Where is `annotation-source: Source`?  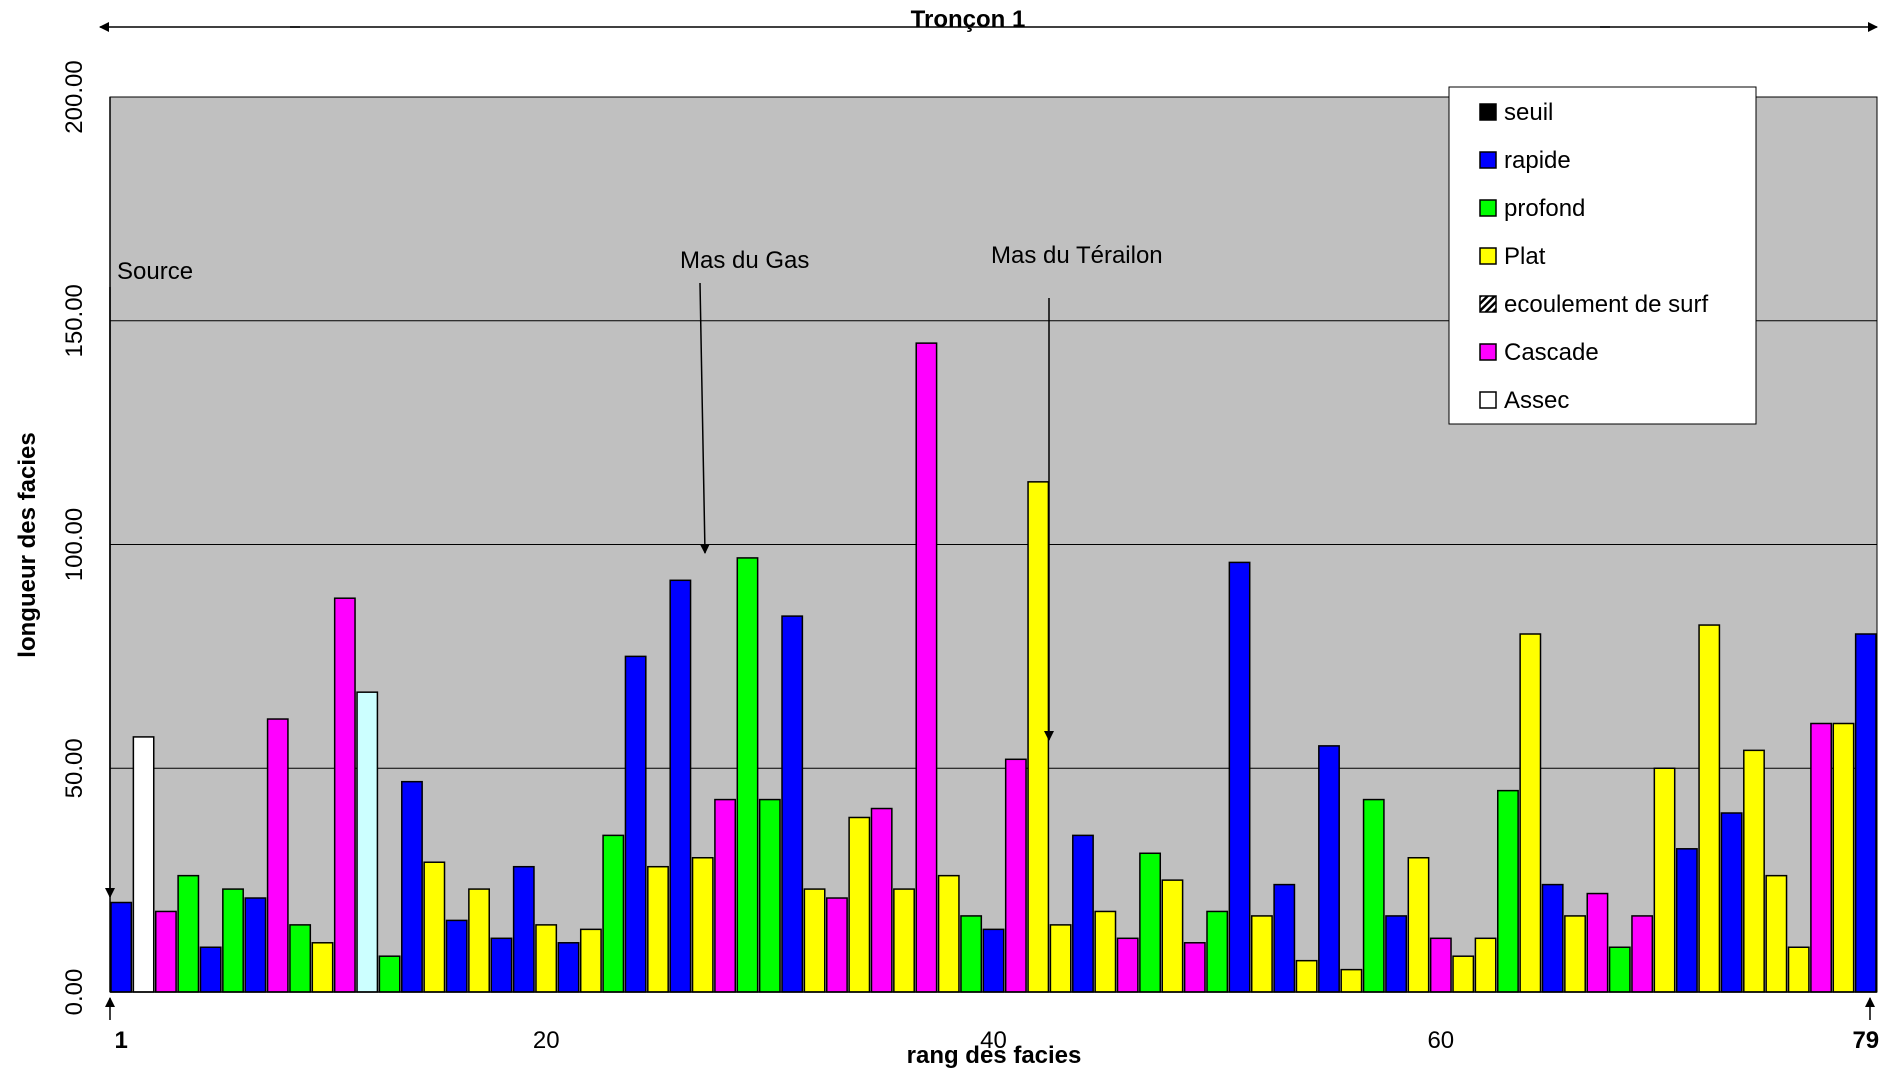 annotation-source: Source is located at coordinates (149, 578).